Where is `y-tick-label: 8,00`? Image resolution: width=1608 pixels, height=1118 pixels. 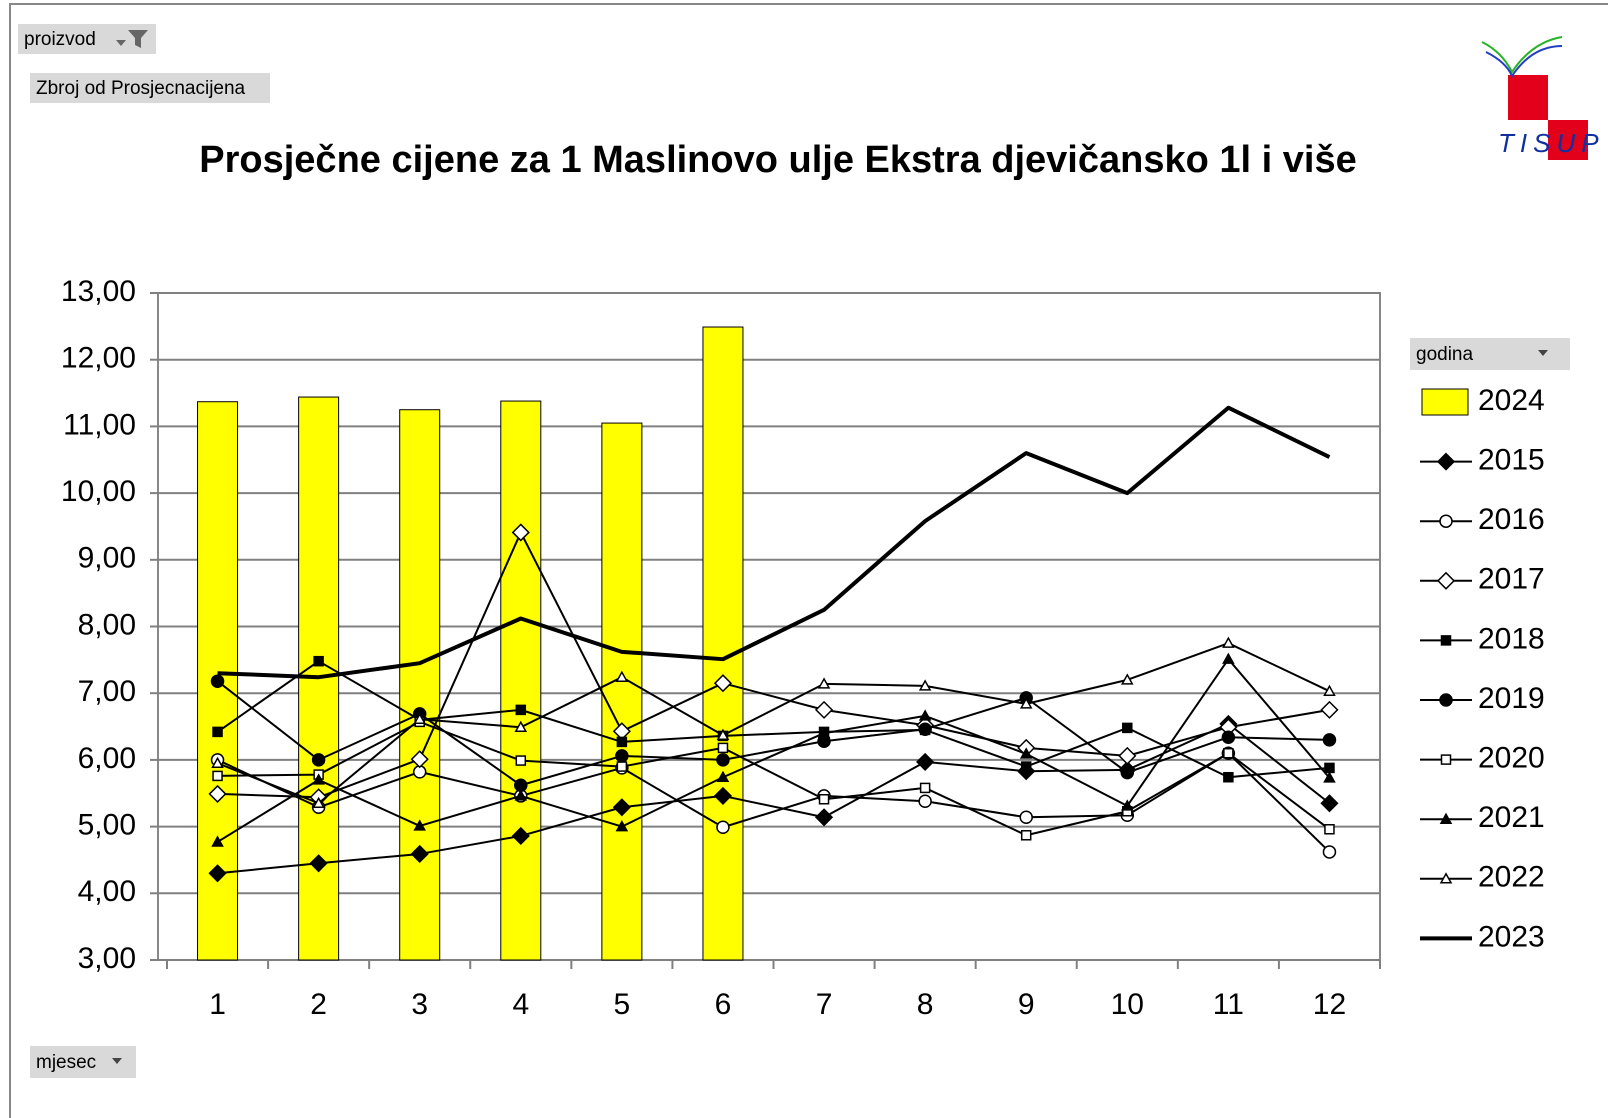
y-tick-label: 8,00 is located at coordinates (107, 624).